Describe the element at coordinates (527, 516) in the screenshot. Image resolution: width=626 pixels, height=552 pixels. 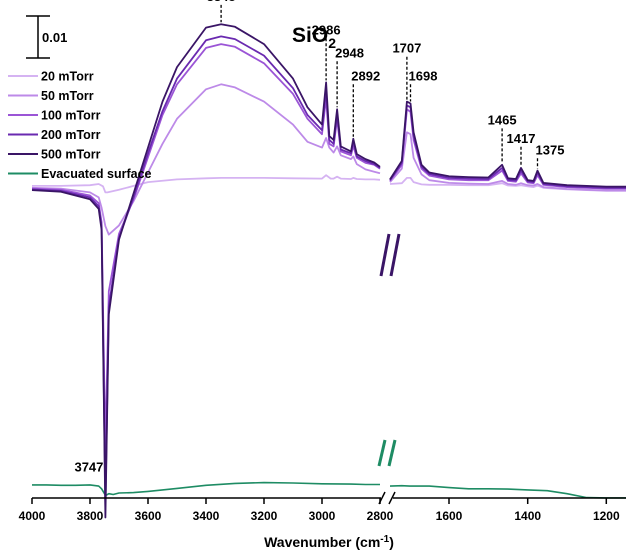
I see `x-tick-label-1400: 1400` at that location.